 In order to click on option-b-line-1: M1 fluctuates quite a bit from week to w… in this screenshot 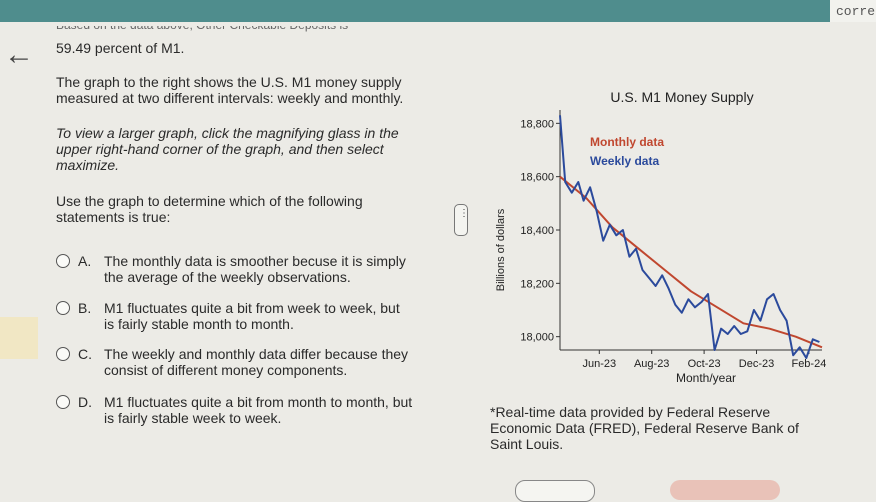, I will do `click(252, 308)`.